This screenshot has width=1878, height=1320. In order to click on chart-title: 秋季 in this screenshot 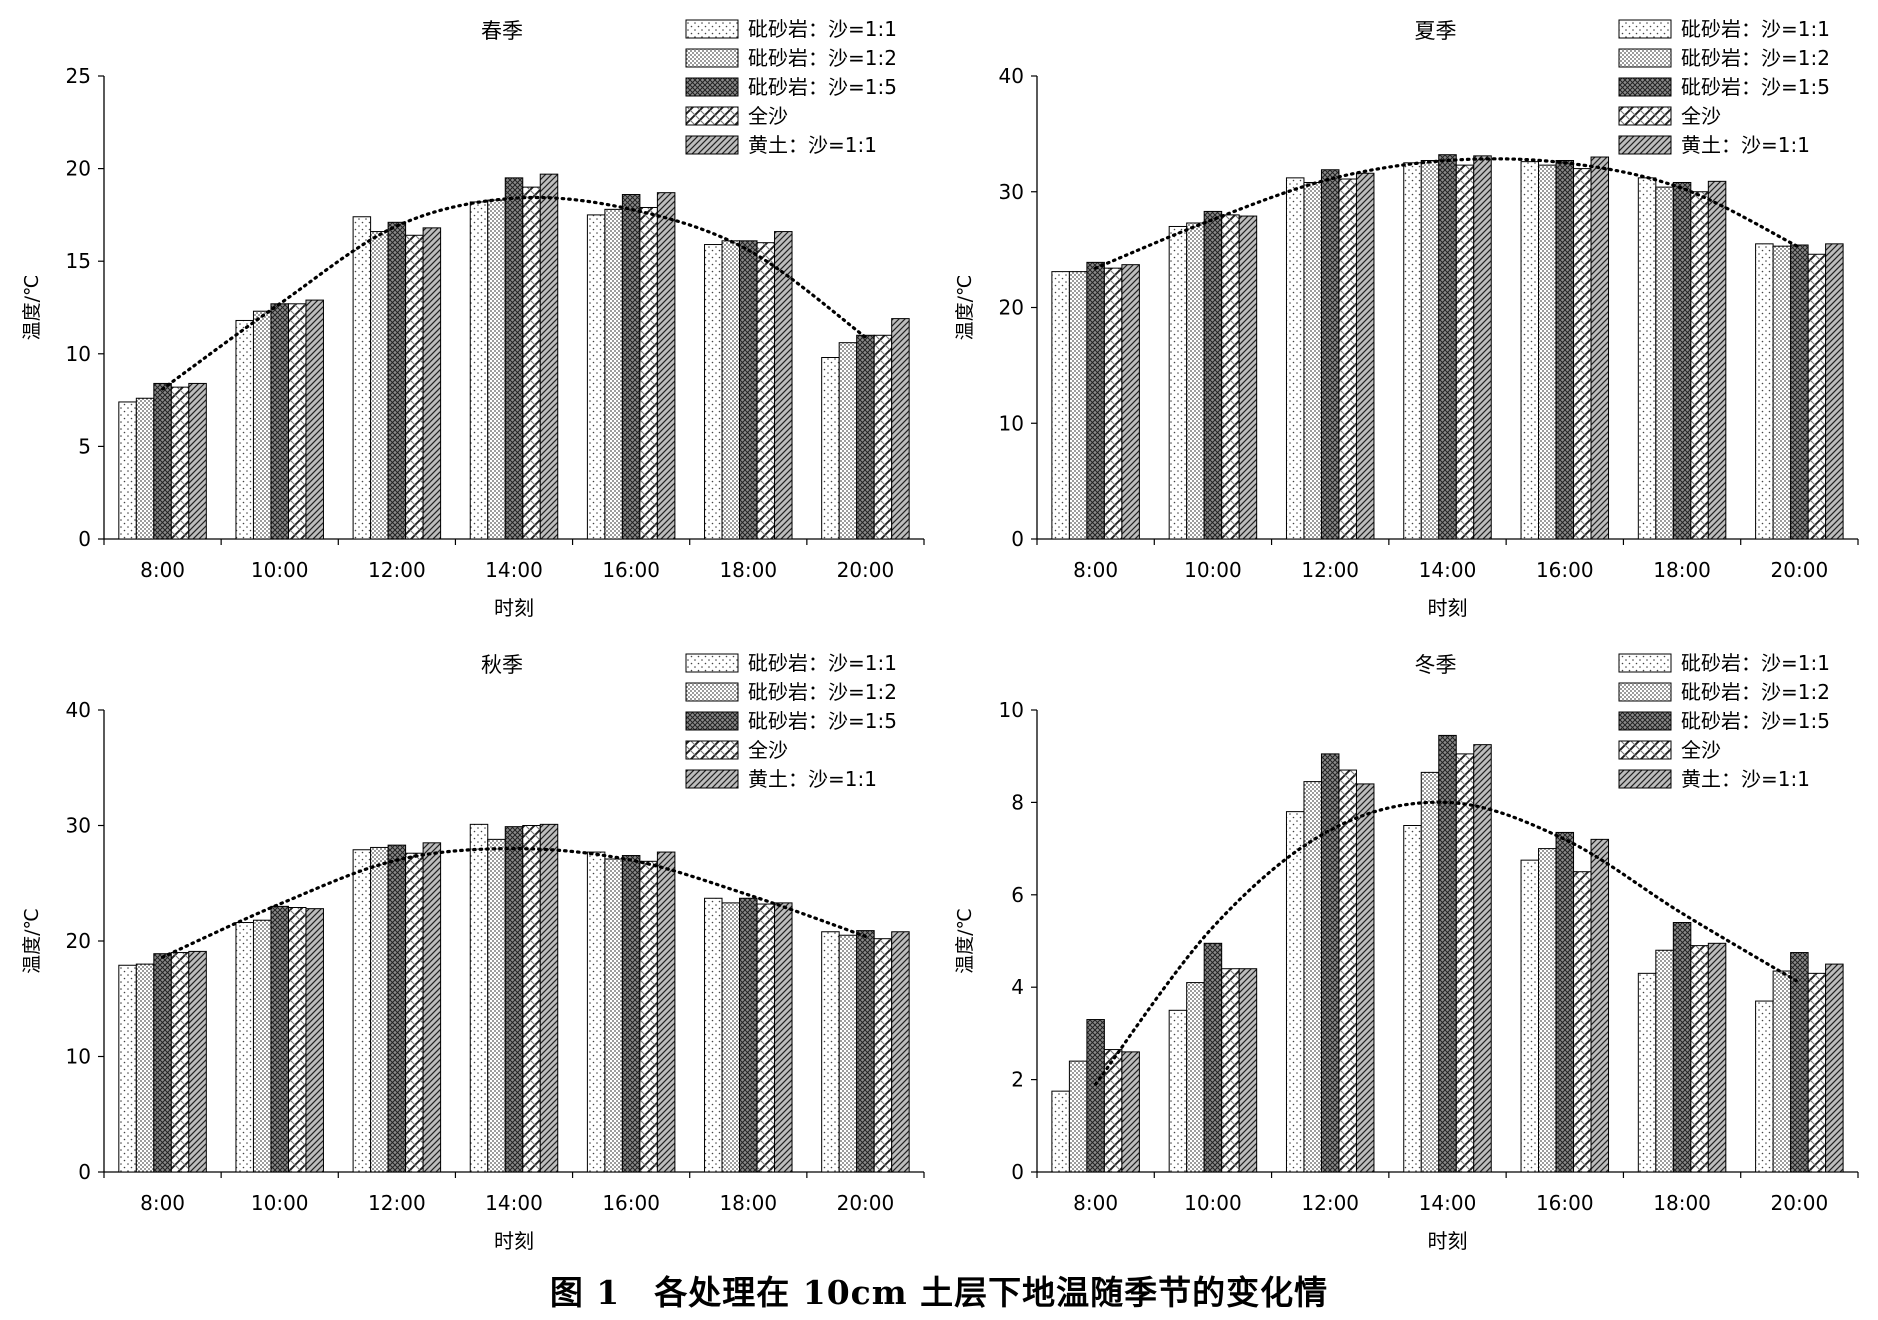, I will do `click(502, 665)`.